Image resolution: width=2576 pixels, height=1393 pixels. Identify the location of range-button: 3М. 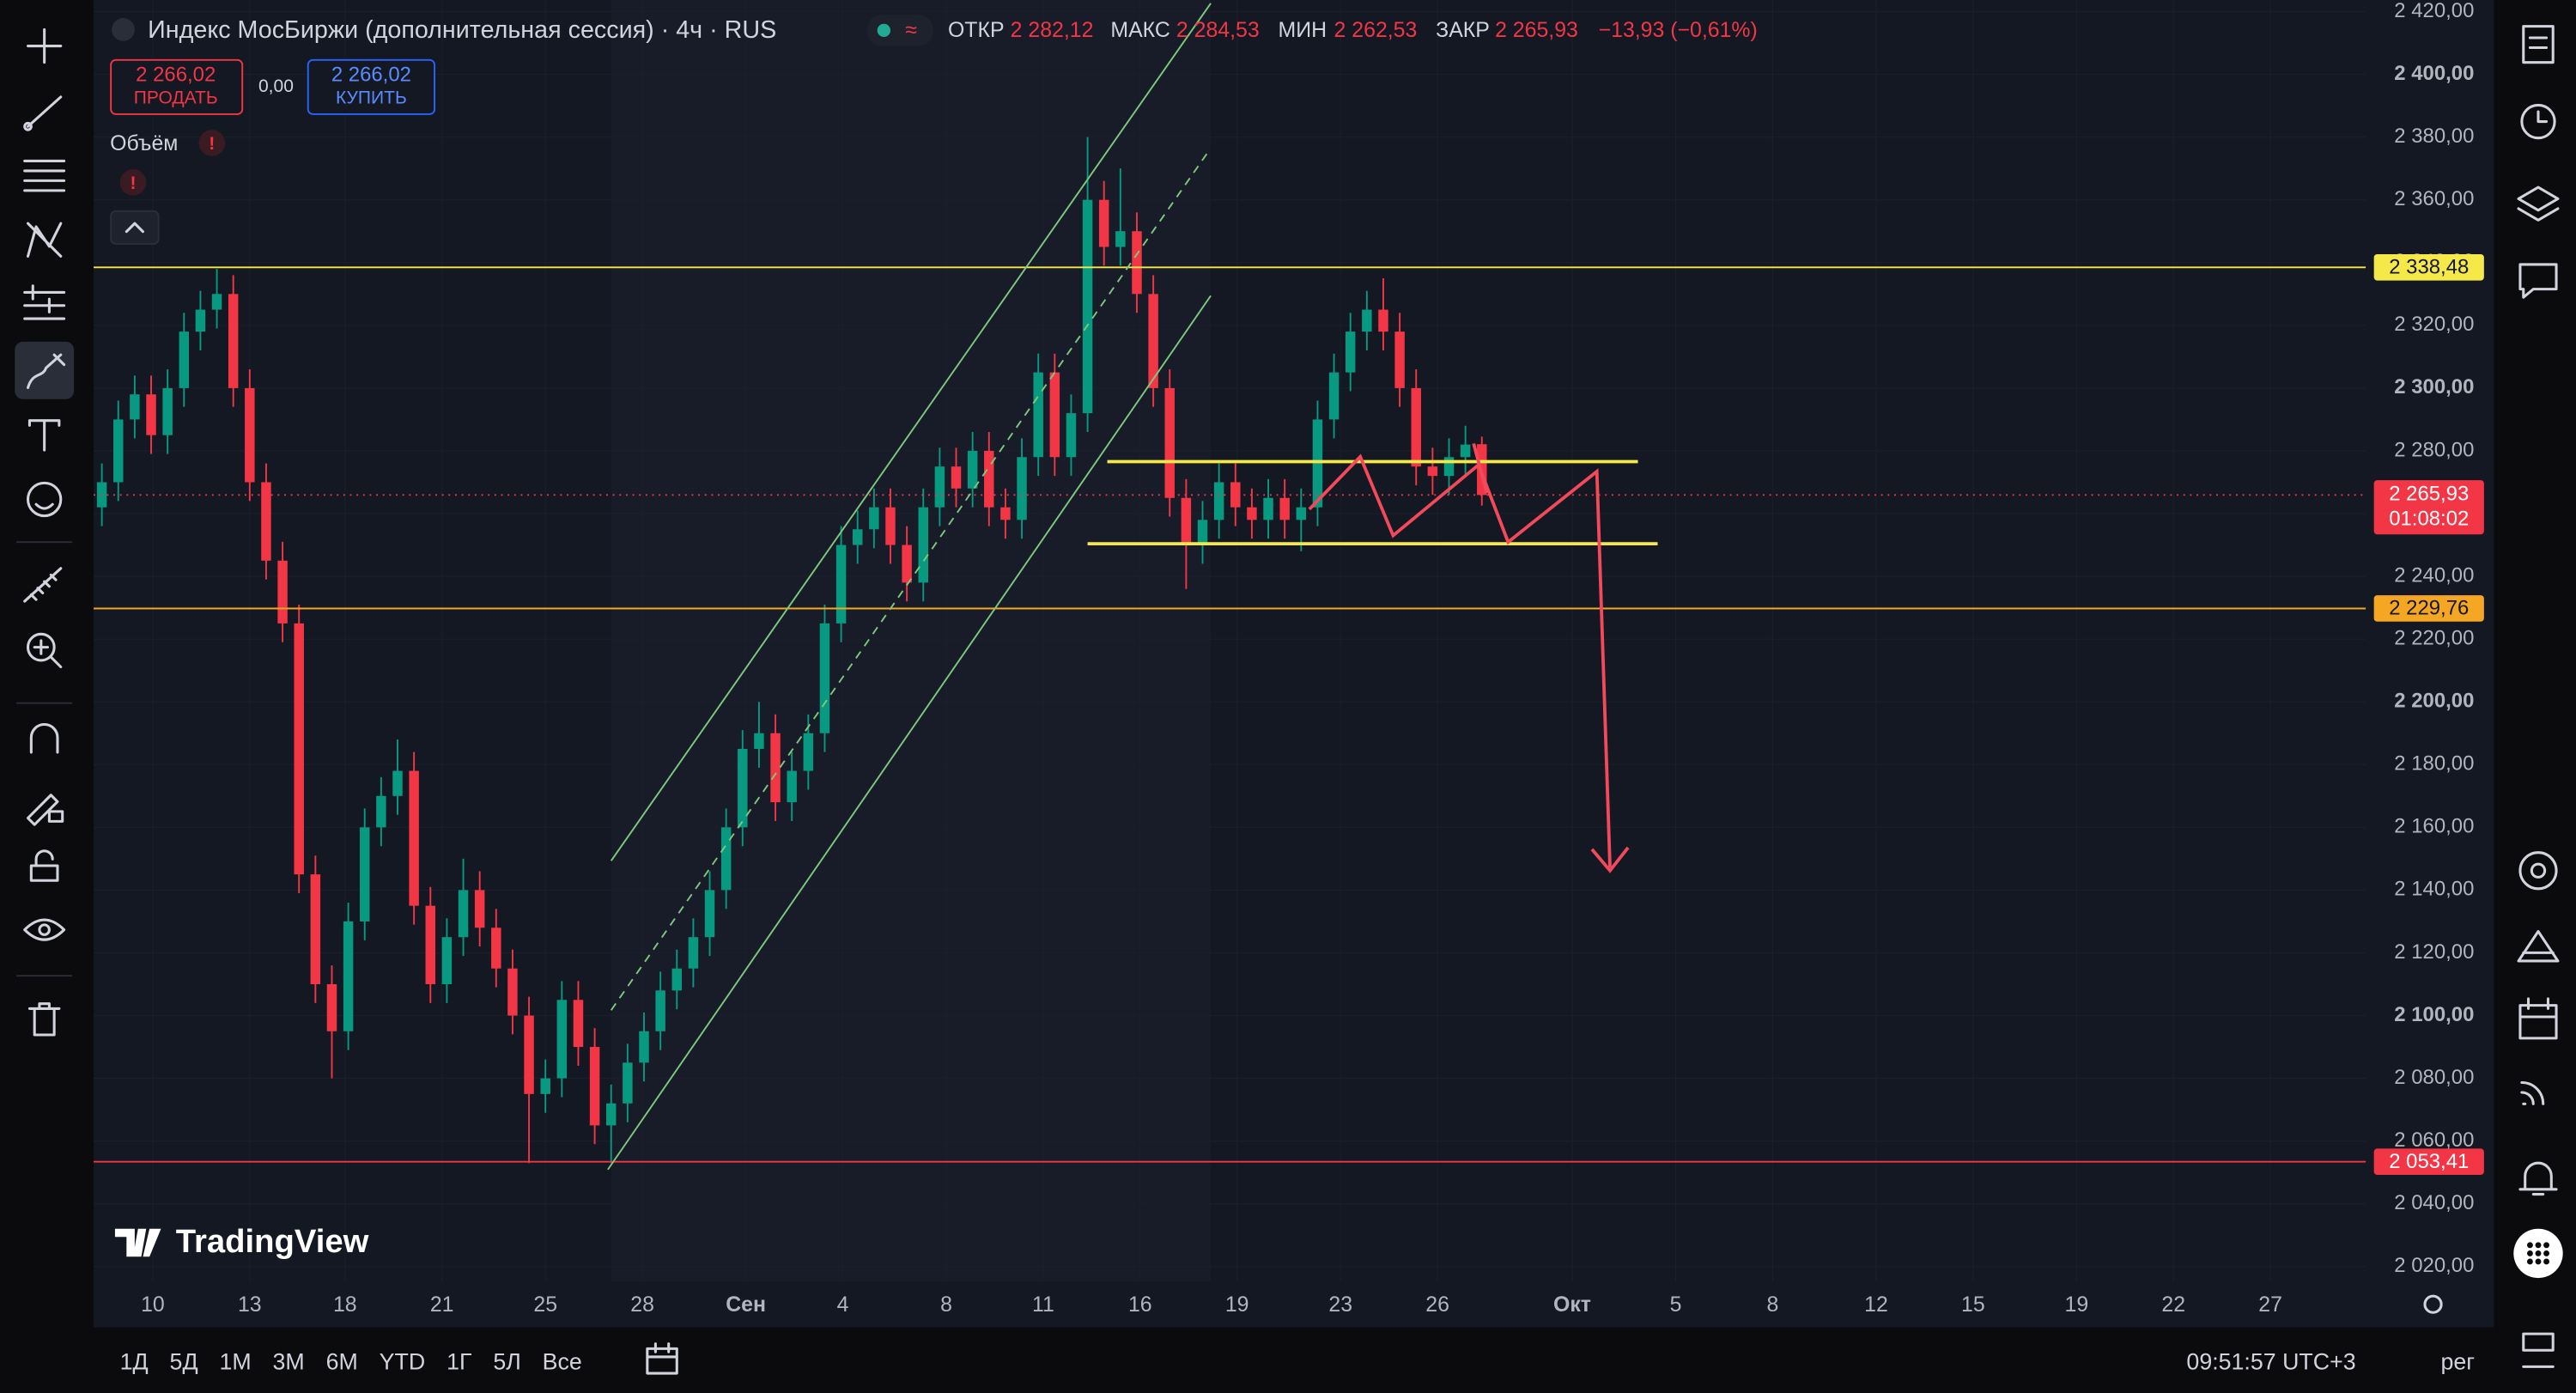
(289, 1362).